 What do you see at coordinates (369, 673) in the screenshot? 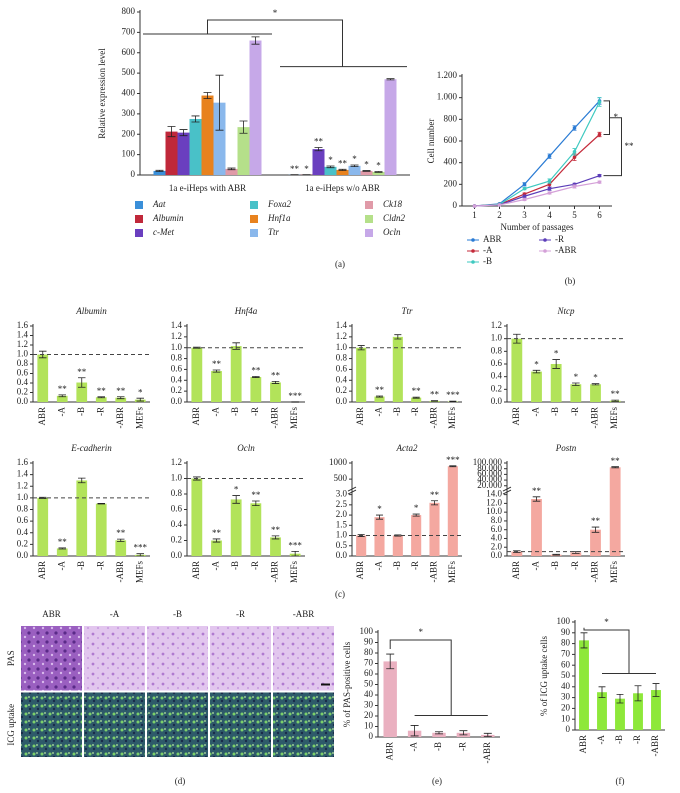
I see `y-tick-label: 60` at bounding box center [369, 673].